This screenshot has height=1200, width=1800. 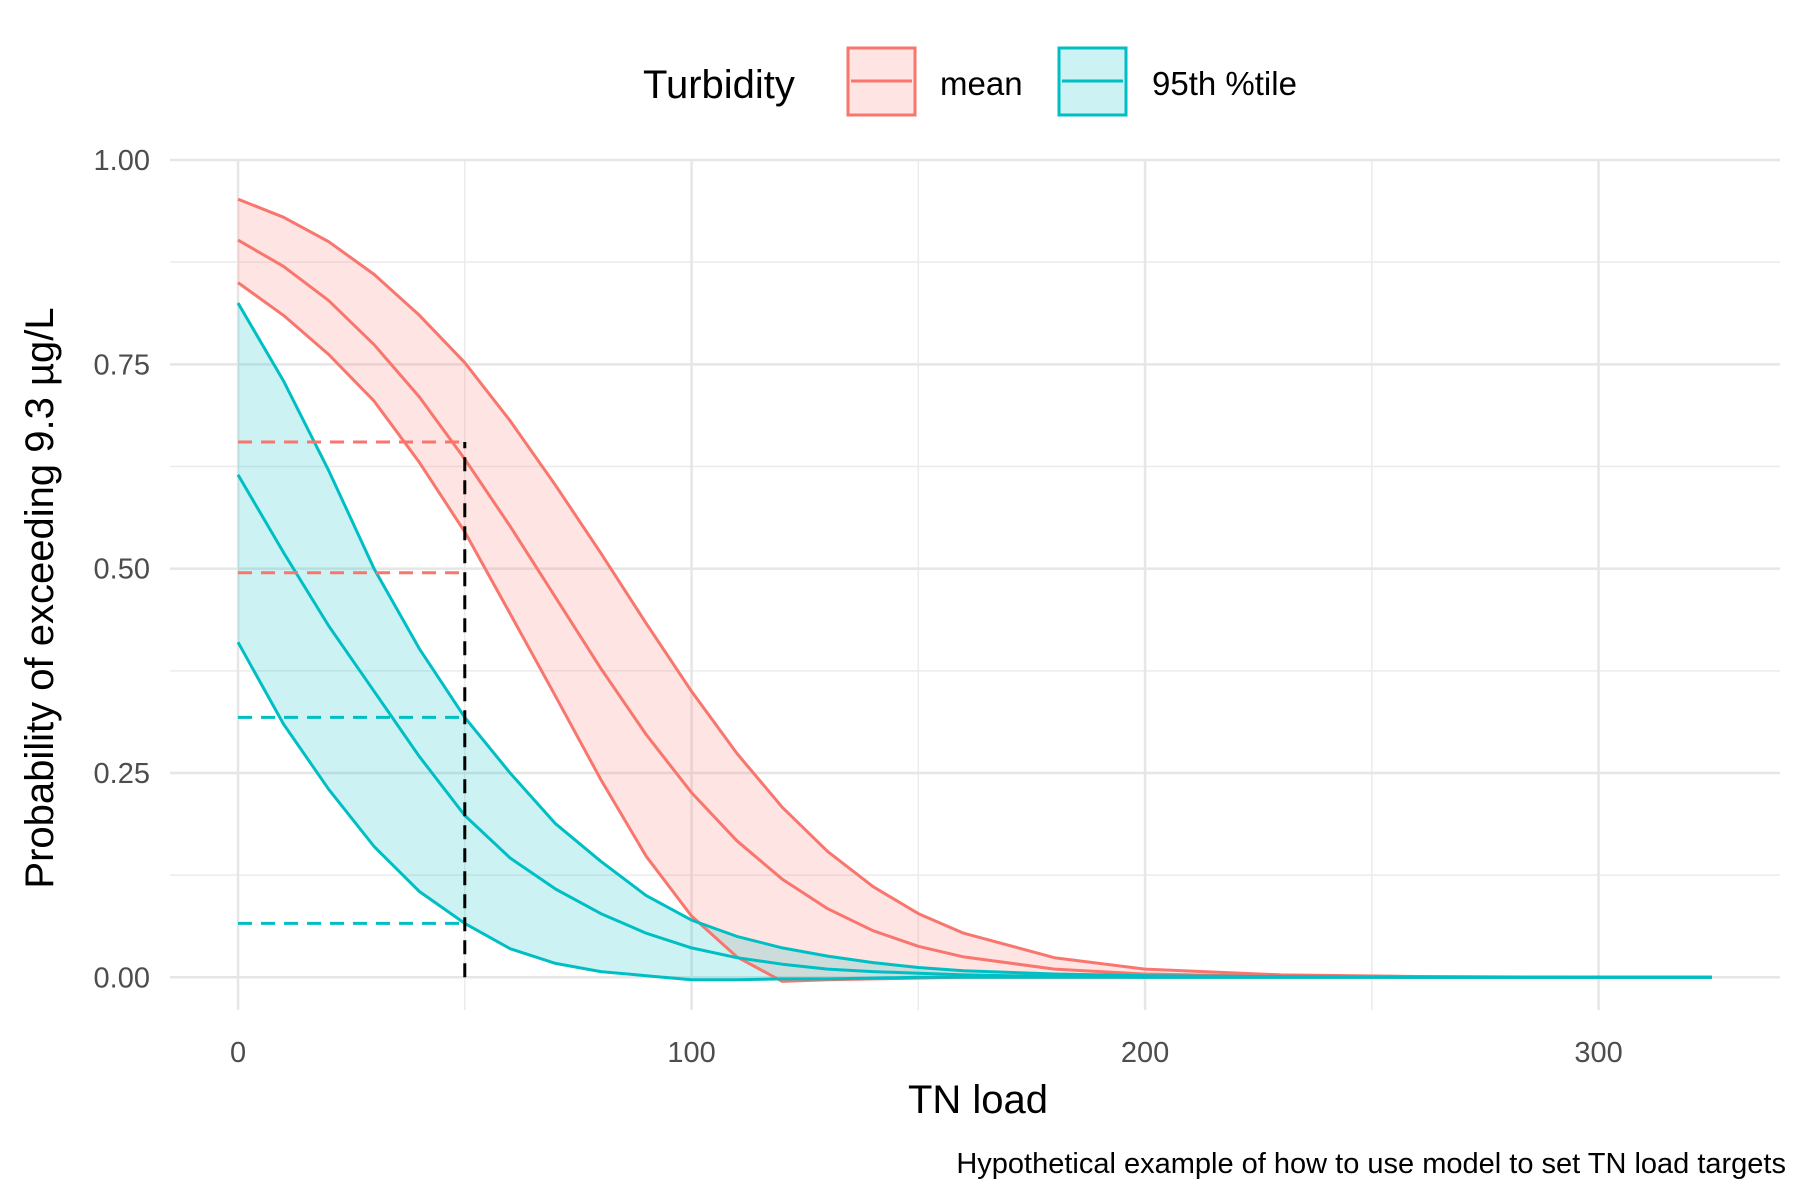 What do you see at coordinates (881, 81) in the screenshot?
I see `legend-key-mean` at bounding box center [881, 81].